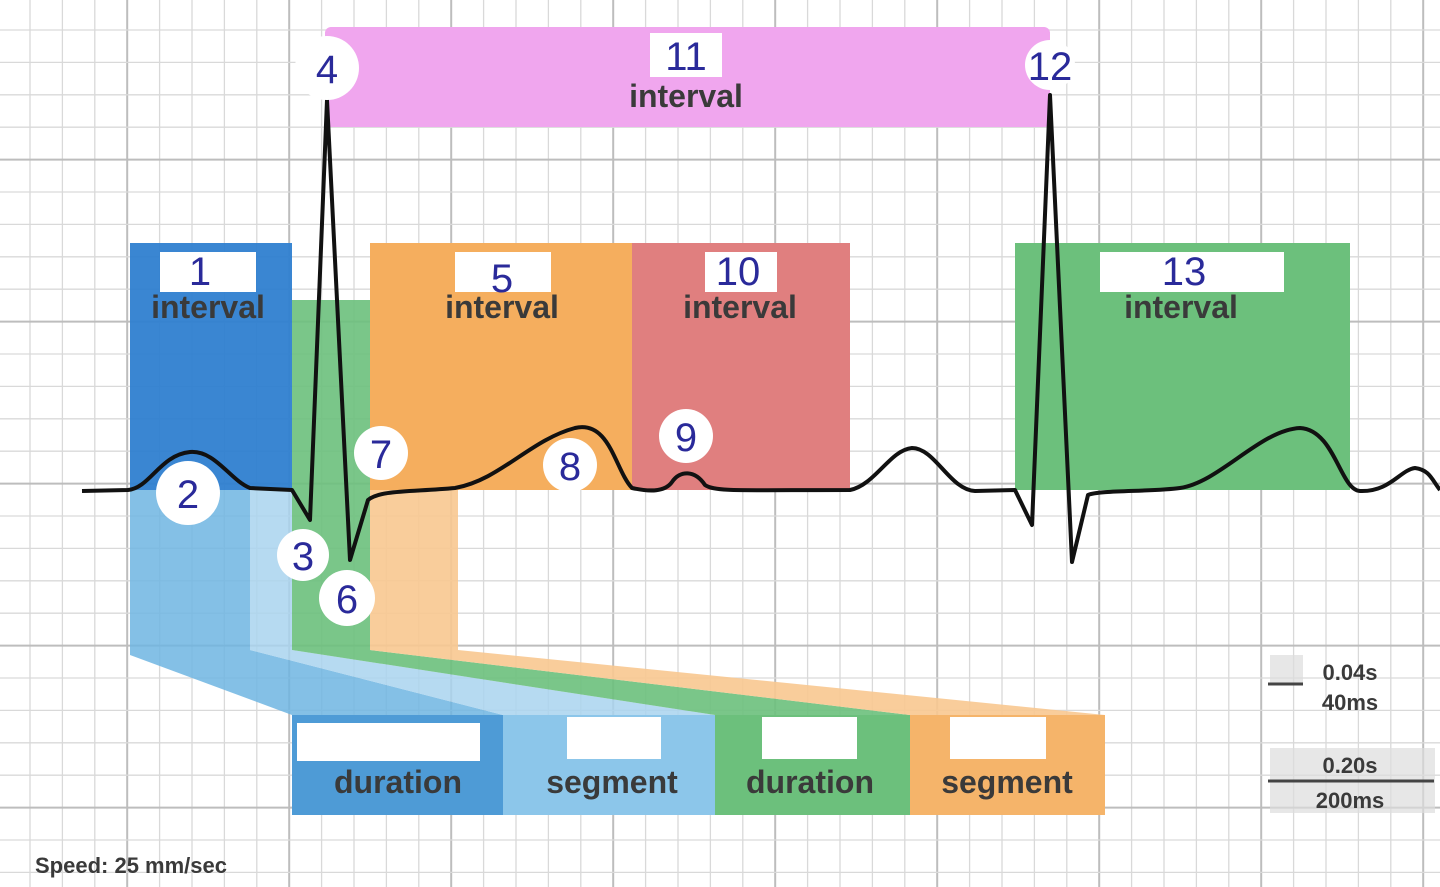  Describe the element at coordinates (208, 307) in the screenshot. I see `interval-1-word: interval` at that location.